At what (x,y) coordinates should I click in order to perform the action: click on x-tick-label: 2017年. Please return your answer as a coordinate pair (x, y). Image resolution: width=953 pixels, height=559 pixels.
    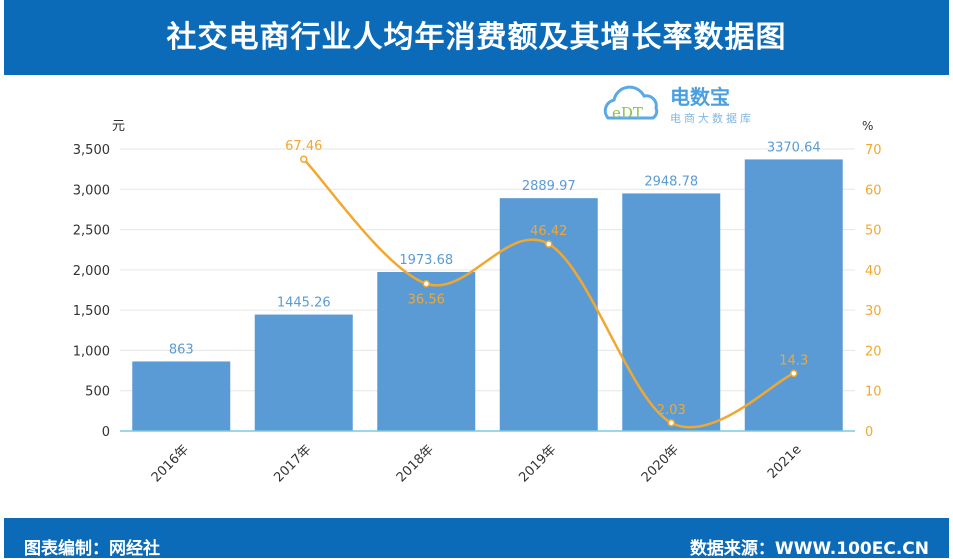
    Looking at the image, I should click on (292, 463).